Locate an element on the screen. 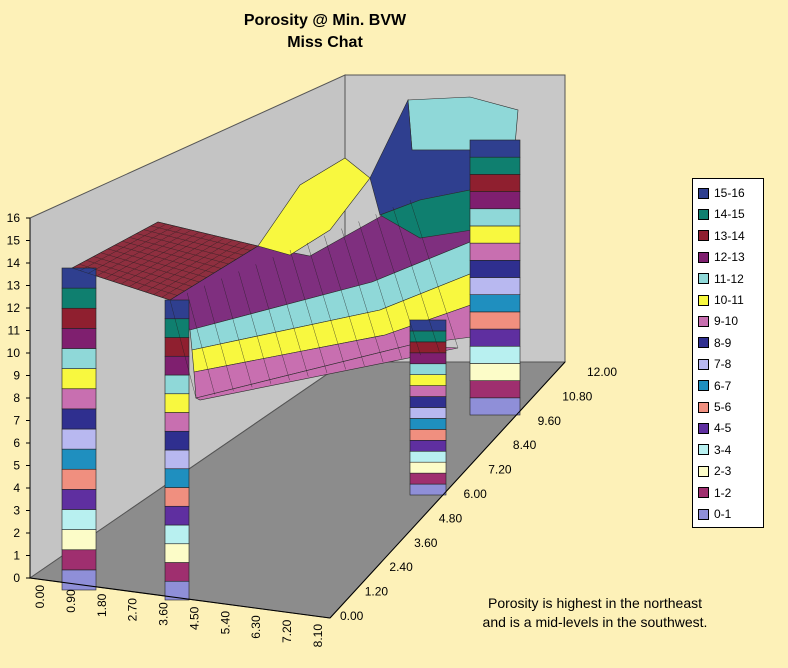 This screenshot has width=788, height=668. x-tick-label: 5.40 is located at coordinates (225, 623).